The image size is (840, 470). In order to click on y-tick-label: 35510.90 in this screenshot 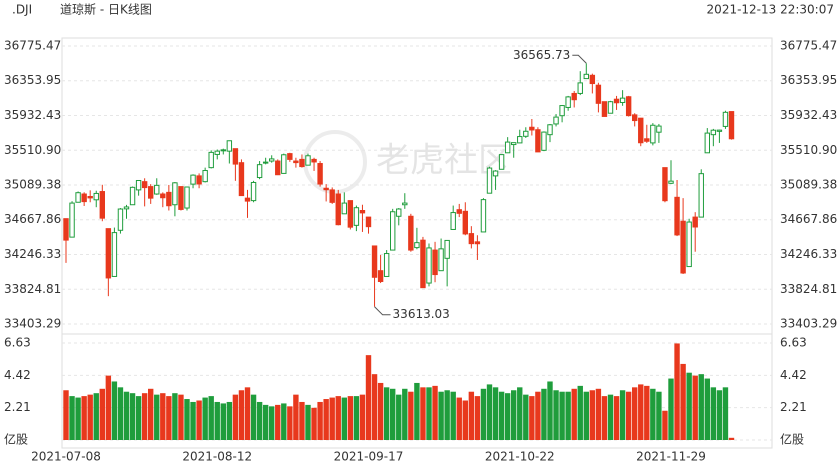, I will do `click(32, 150)`.